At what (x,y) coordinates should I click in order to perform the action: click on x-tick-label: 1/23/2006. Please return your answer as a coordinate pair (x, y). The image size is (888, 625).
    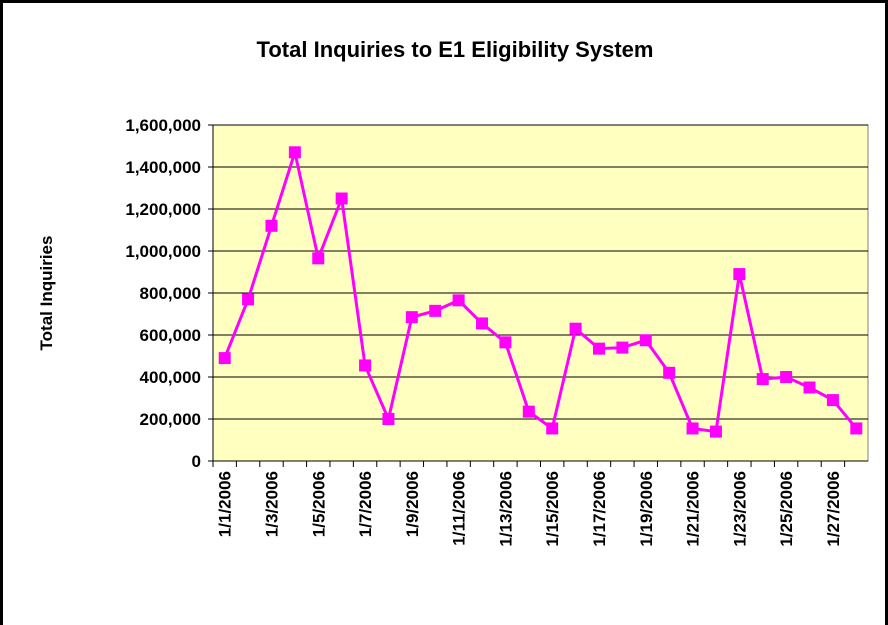
    Looking at the image, I should click on (739, 509).